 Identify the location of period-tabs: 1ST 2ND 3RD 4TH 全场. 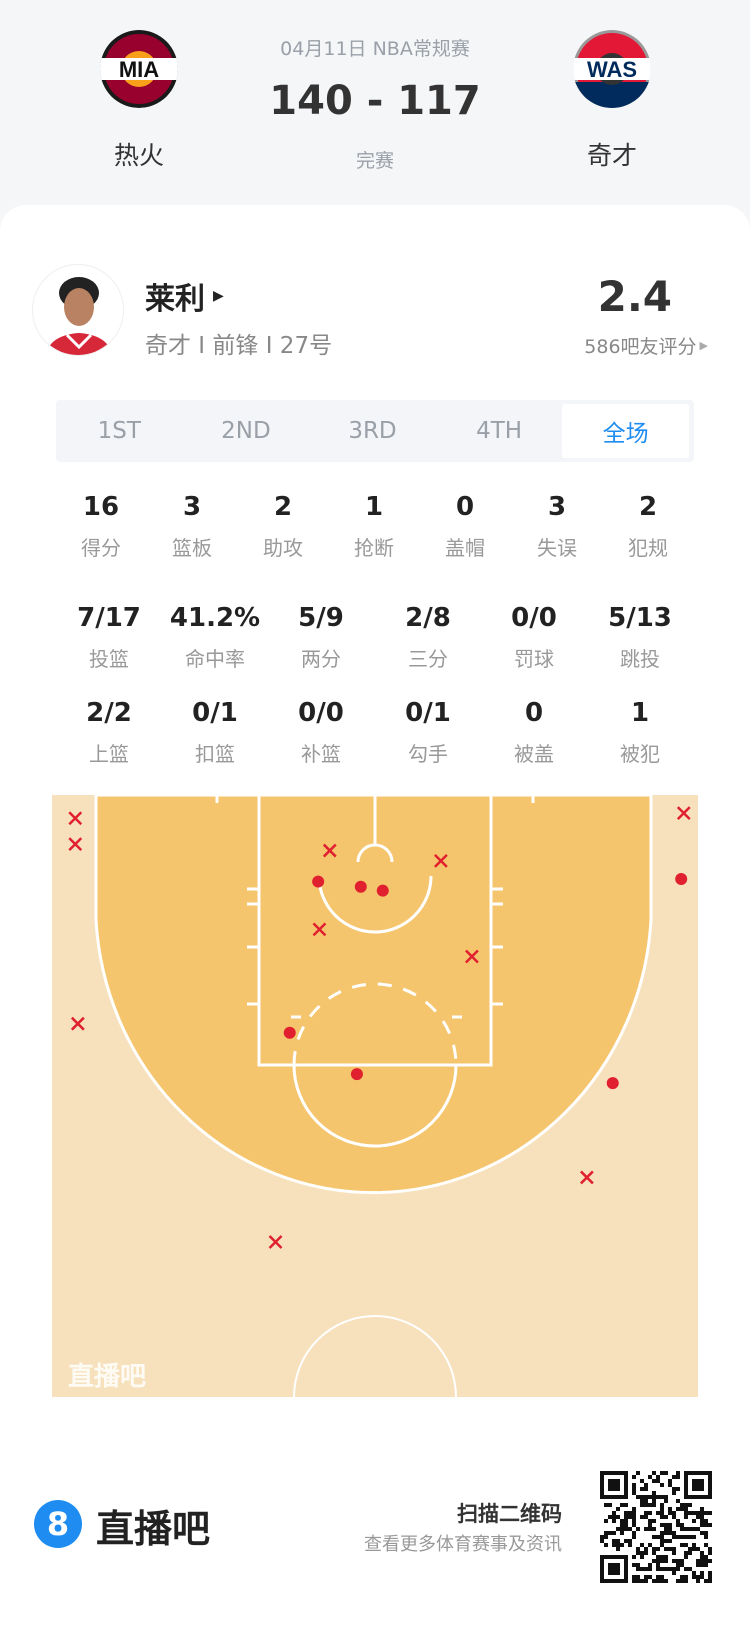
(375, 431).